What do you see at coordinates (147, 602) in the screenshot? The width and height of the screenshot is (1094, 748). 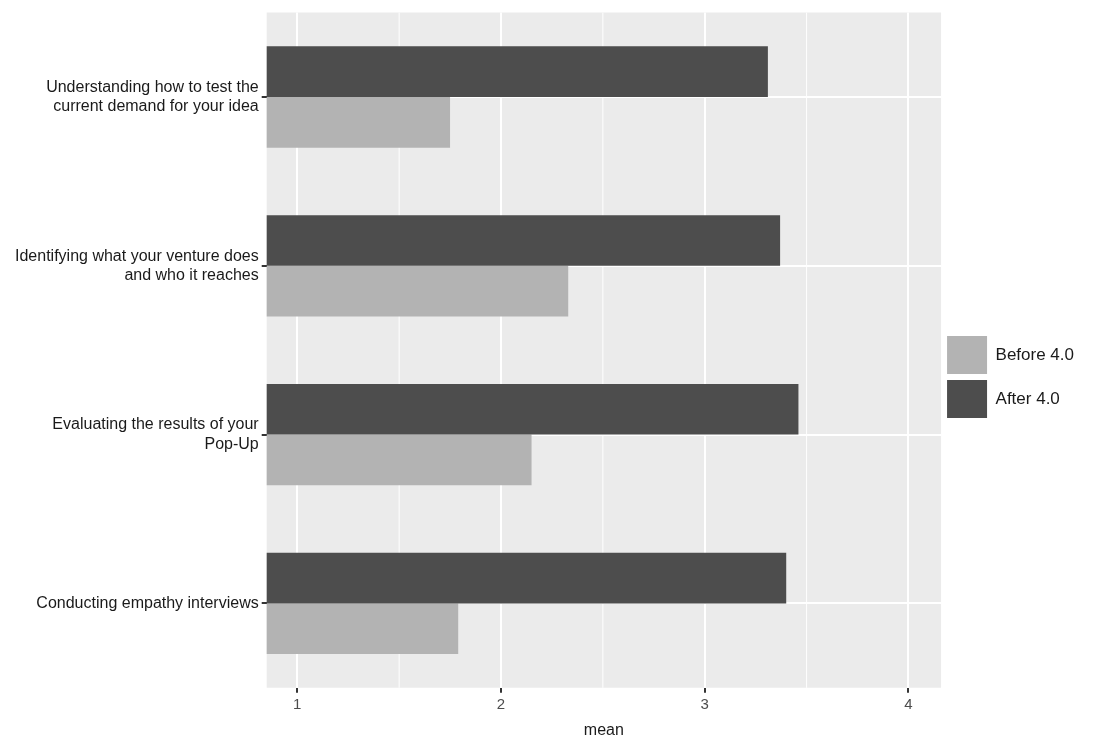 I see `y-tick-label: Conducting empathy interviews` at bounding box center [147, 602].